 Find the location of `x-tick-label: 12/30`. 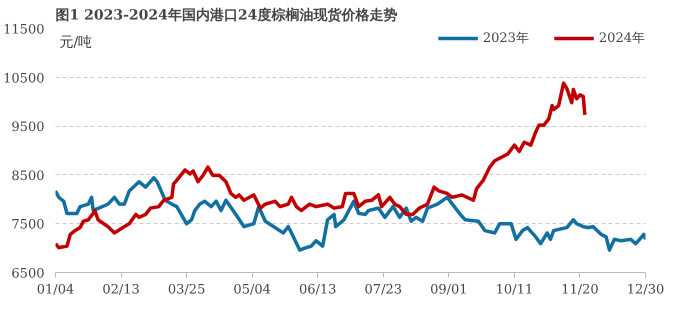

x-tick-label: 12/30 is located at coordinates (645, 290).